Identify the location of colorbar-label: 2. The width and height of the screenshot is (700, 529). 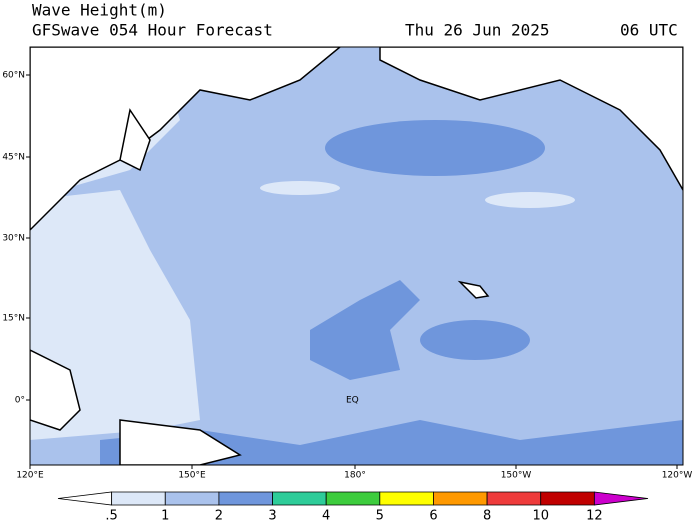
(219, 516).